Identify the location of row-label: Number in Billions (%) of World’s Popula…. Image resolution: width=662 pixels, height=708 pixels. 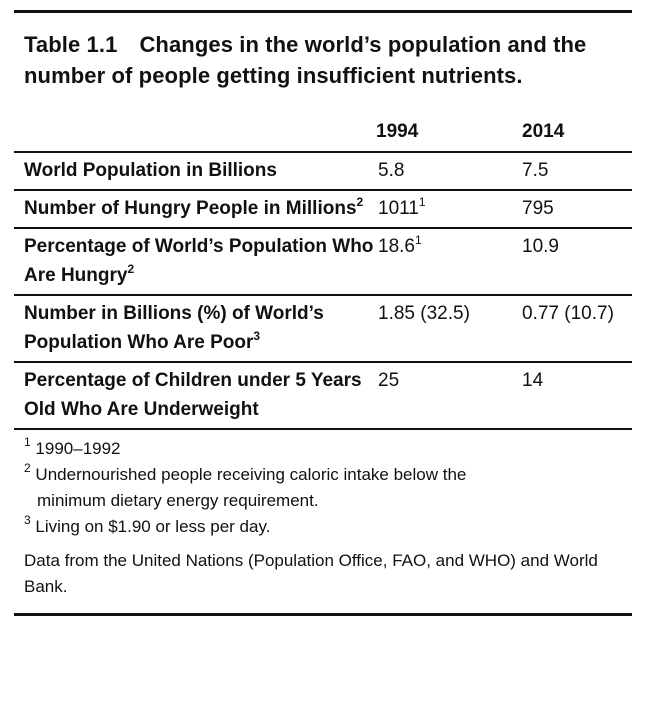
(195, 328).